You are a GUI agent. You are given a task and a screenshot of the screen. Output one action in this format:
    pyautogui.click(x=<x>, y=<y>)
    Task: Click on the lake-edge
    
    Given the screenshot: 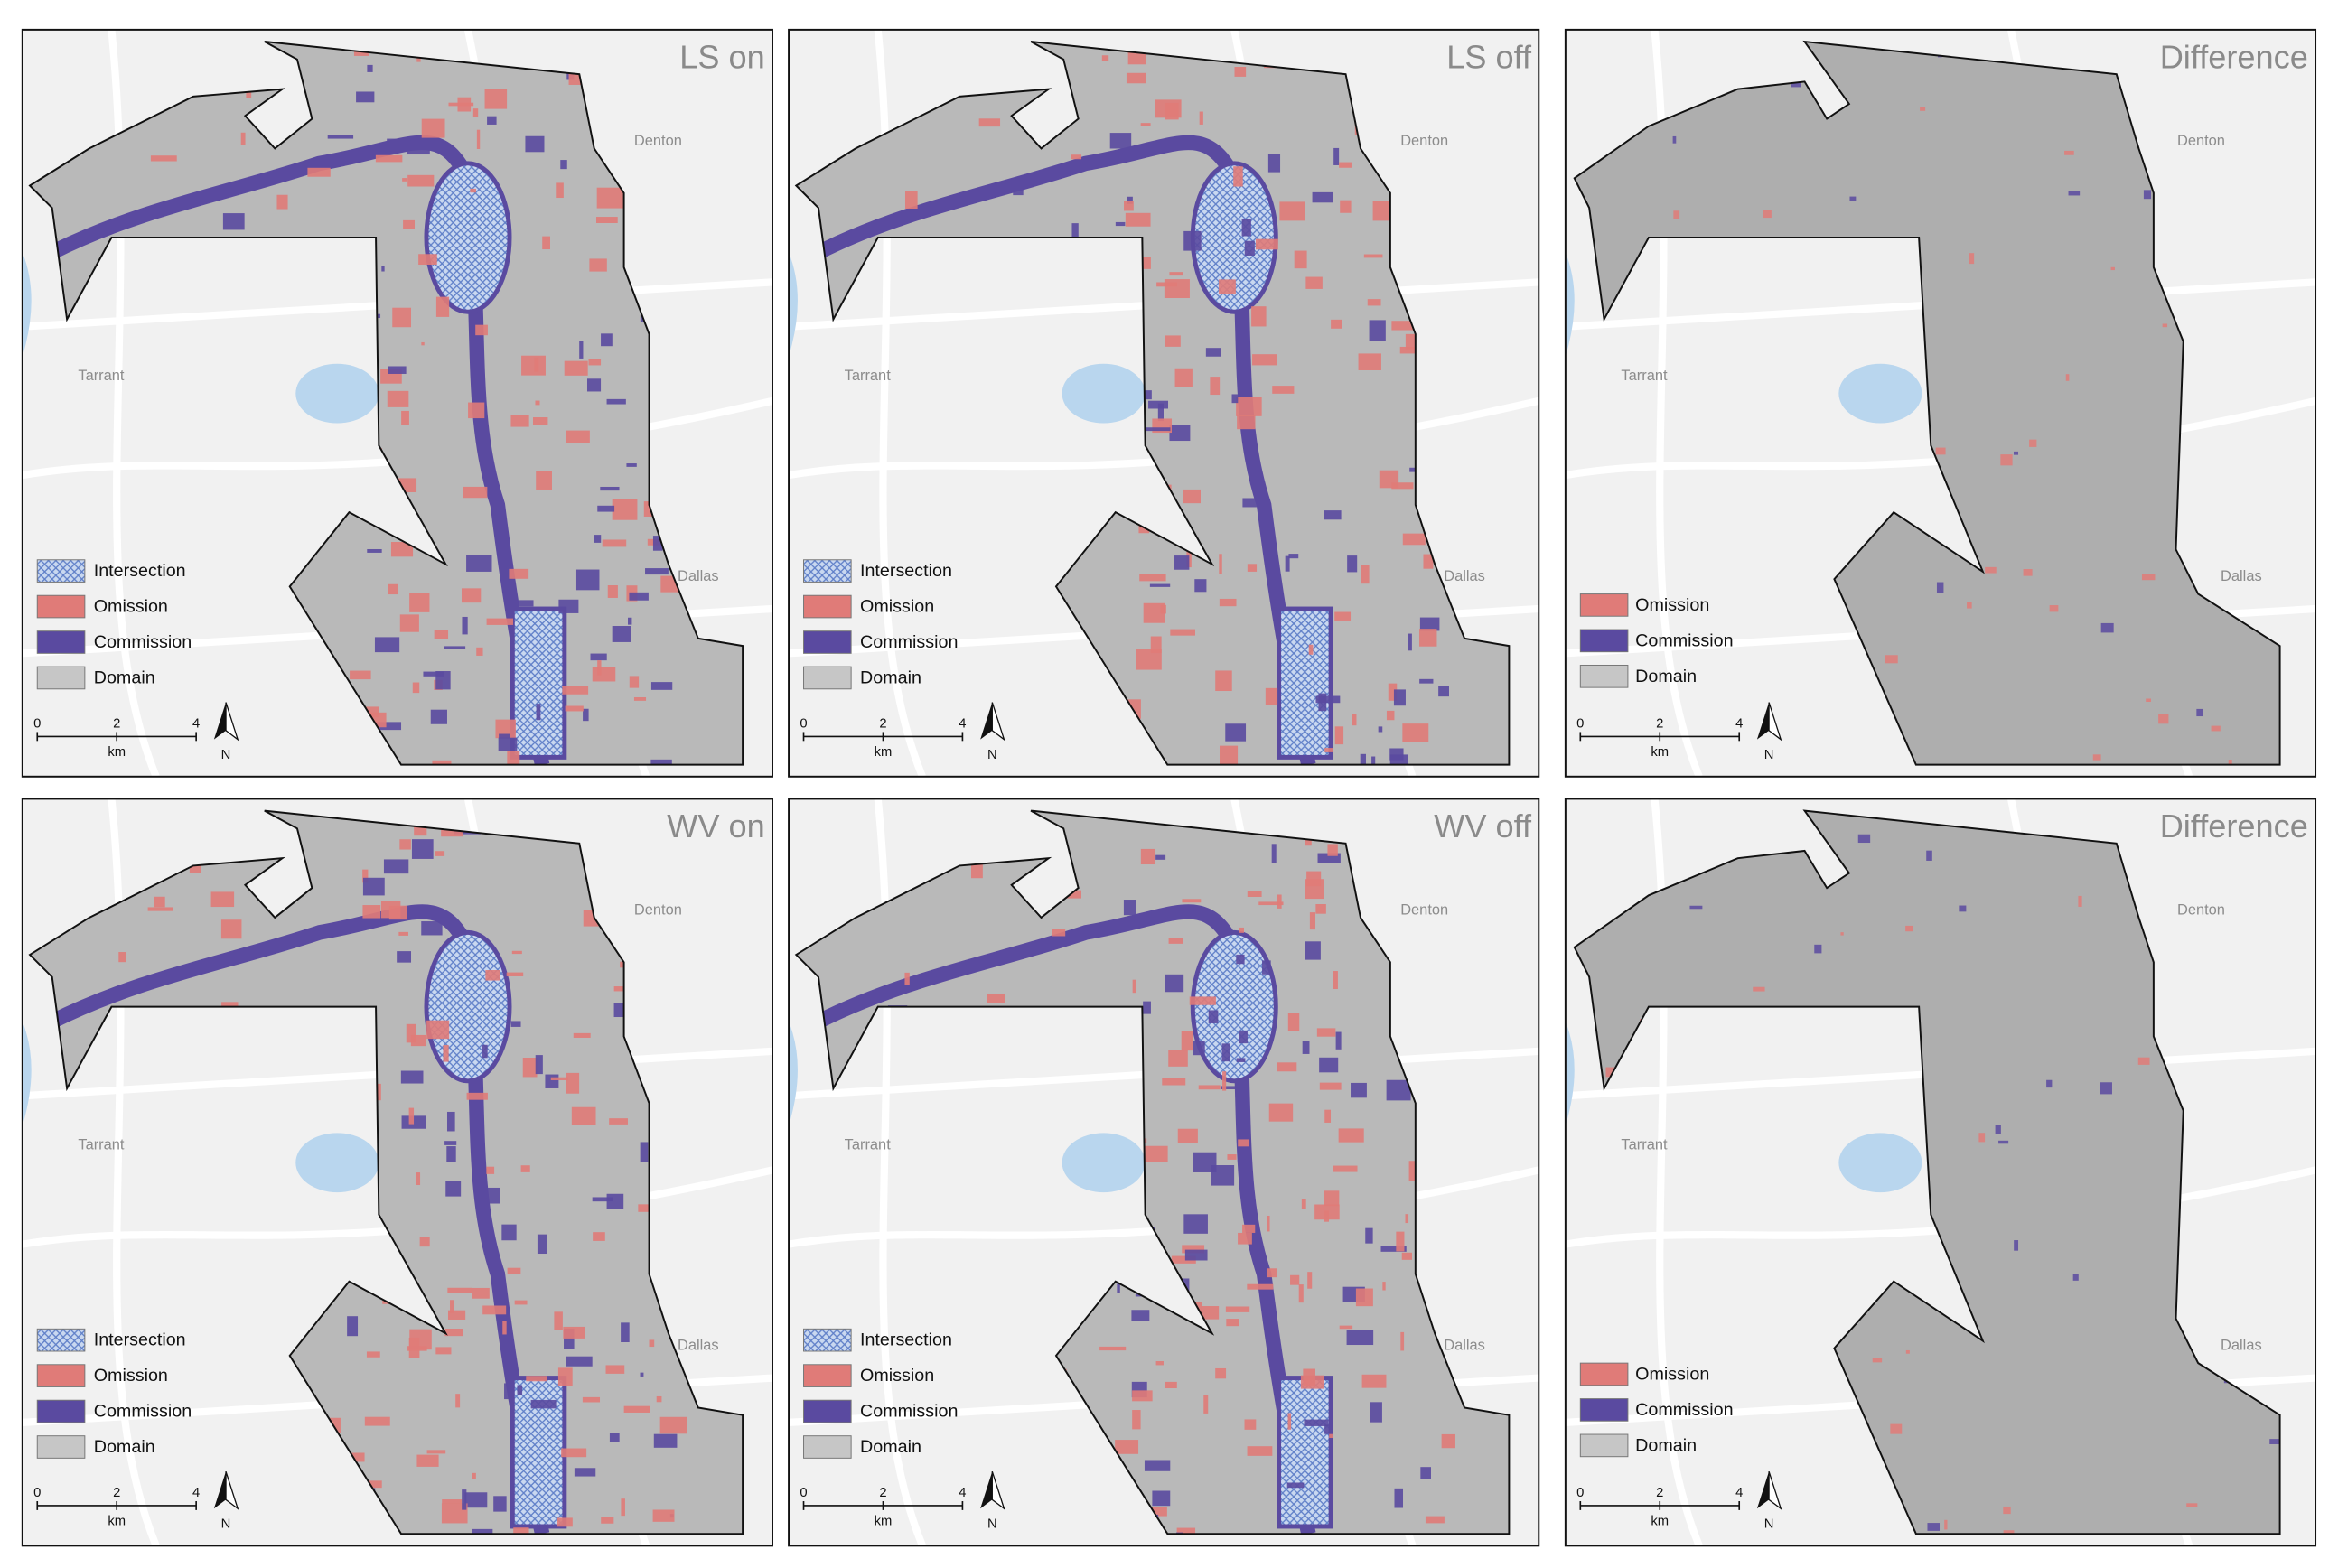 What is the action you would take?
    pyautogui.click(x=27, y=304)
    